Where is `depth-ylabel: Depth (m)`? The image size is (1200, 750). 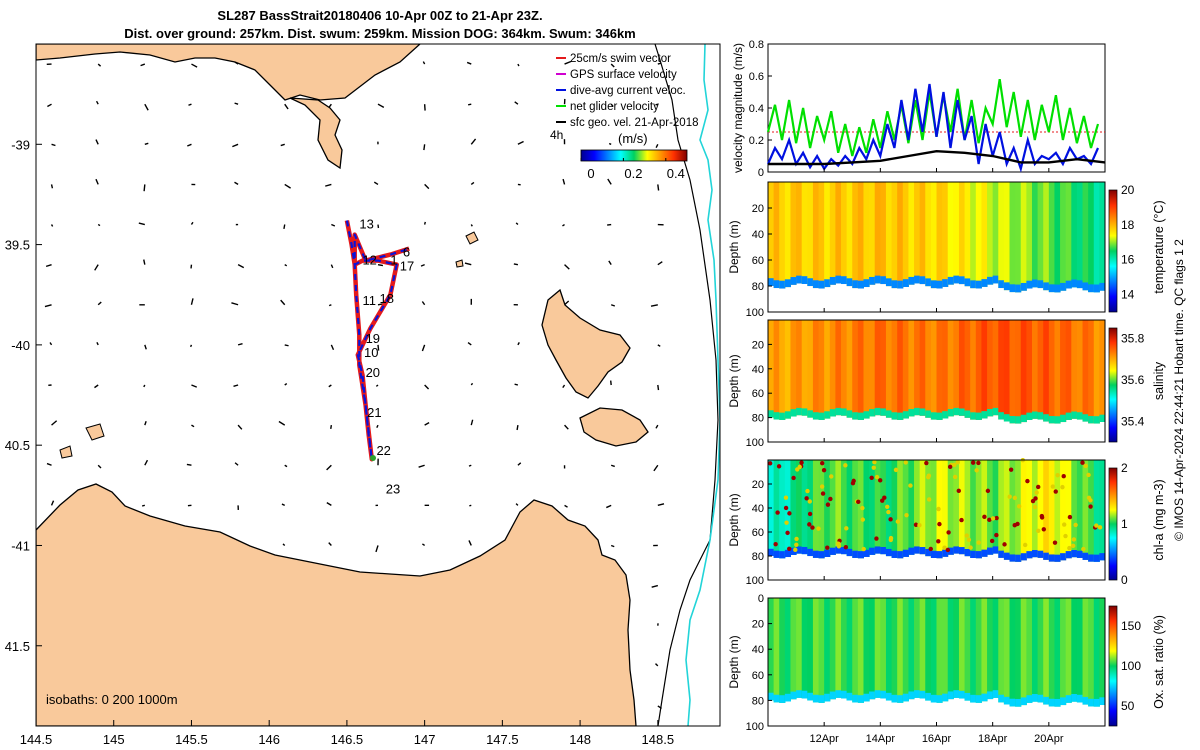
depth-ylabel: Depth (m) is located at coordinates (734, 380).